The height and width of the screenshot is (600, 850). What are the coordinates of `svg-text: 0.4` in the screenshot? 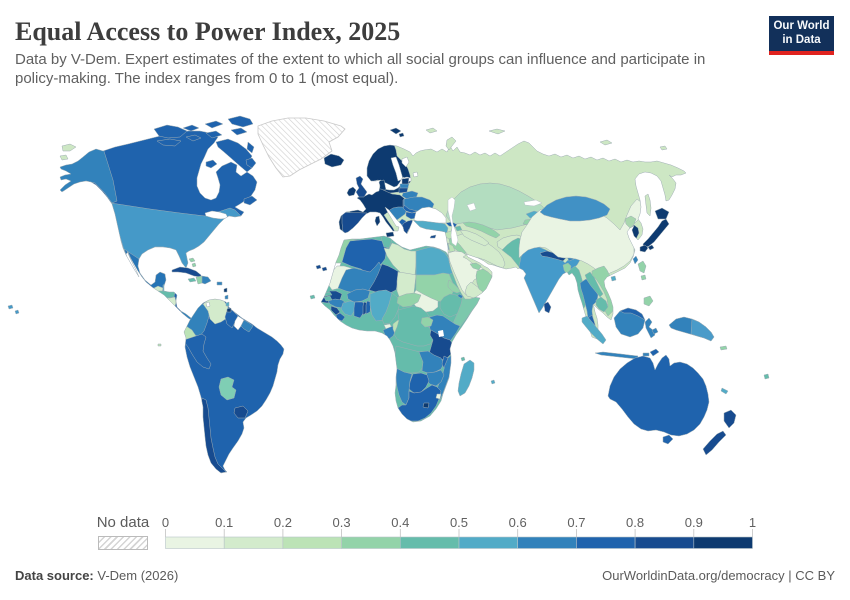 It's located at (400, 522).